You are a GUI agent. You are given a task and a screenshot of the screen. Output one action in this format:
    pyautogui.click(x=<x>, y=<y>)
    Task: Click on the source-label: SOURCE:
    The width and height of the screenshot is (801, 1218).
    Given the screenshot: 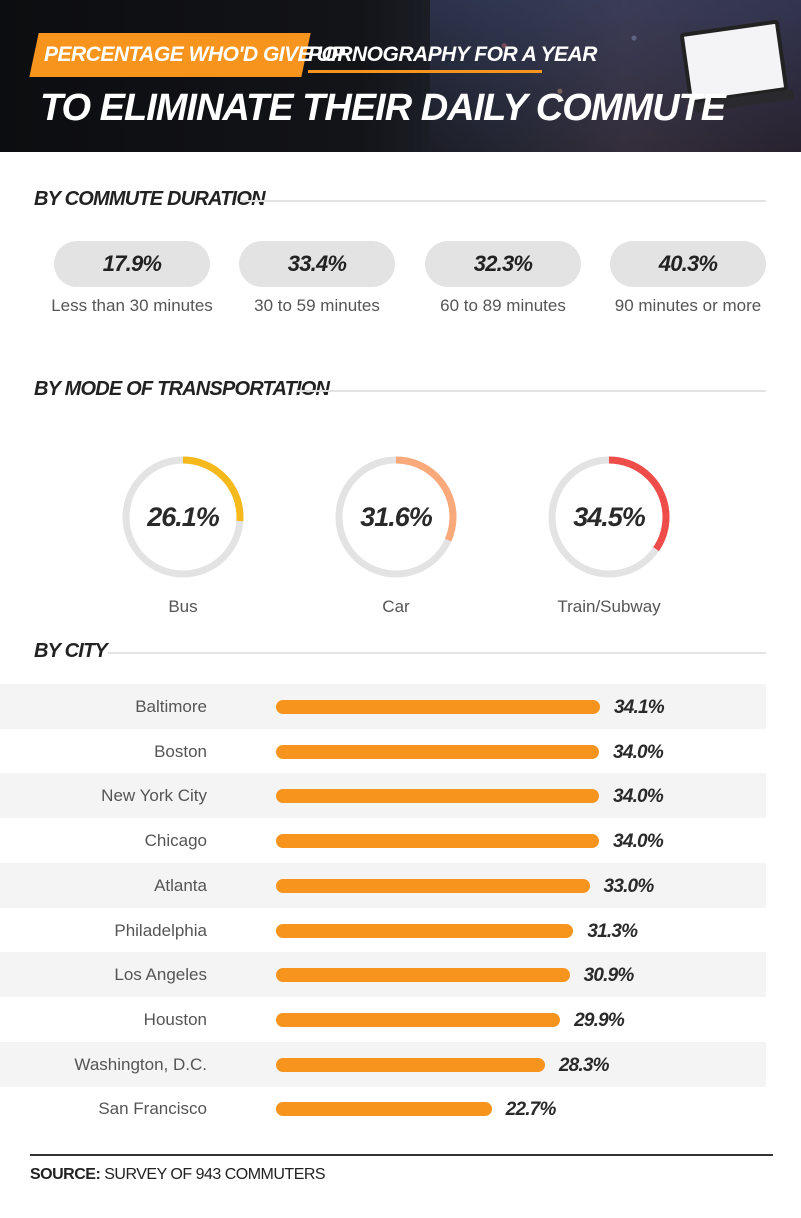 What is the action you would take?
    pyautogui.click(x=65, y=1174)
    